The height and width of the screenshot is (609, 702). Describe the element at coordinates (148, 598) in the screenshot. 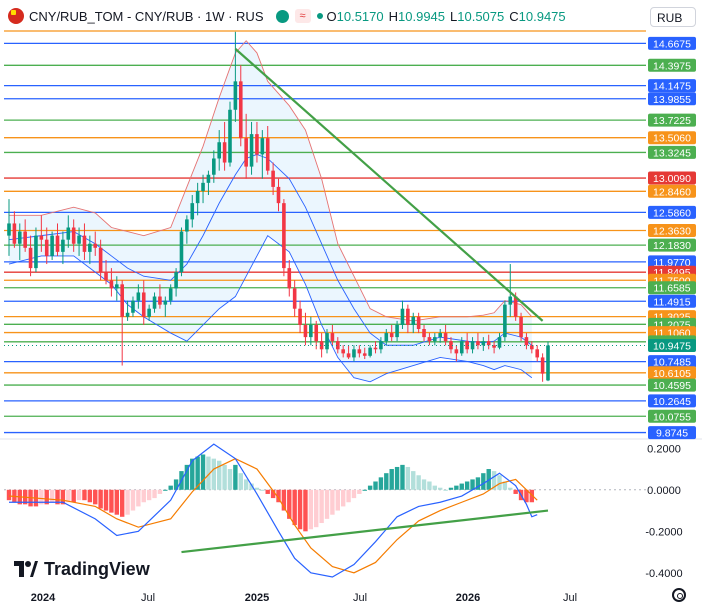

I see `time-axis-label: Jul` at that location.